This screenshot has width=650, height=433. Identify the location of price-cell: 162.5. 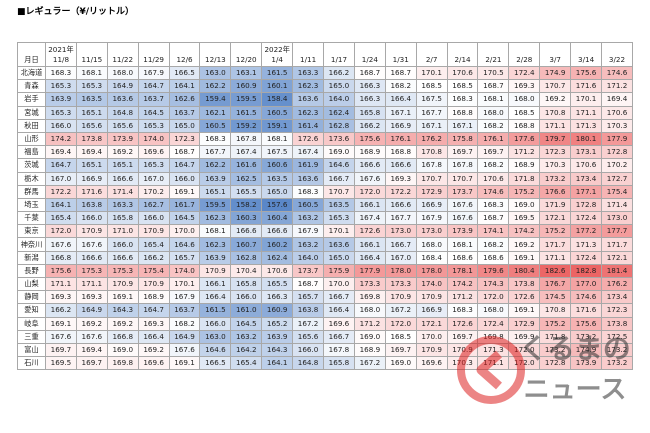
(246, 178).